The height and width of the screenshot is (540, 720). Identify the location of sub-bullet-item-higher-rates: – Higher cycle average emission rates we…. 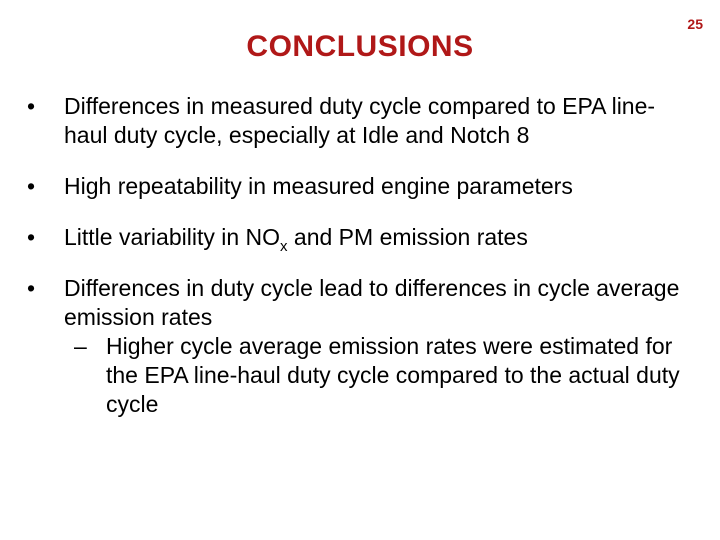
(385, 375).